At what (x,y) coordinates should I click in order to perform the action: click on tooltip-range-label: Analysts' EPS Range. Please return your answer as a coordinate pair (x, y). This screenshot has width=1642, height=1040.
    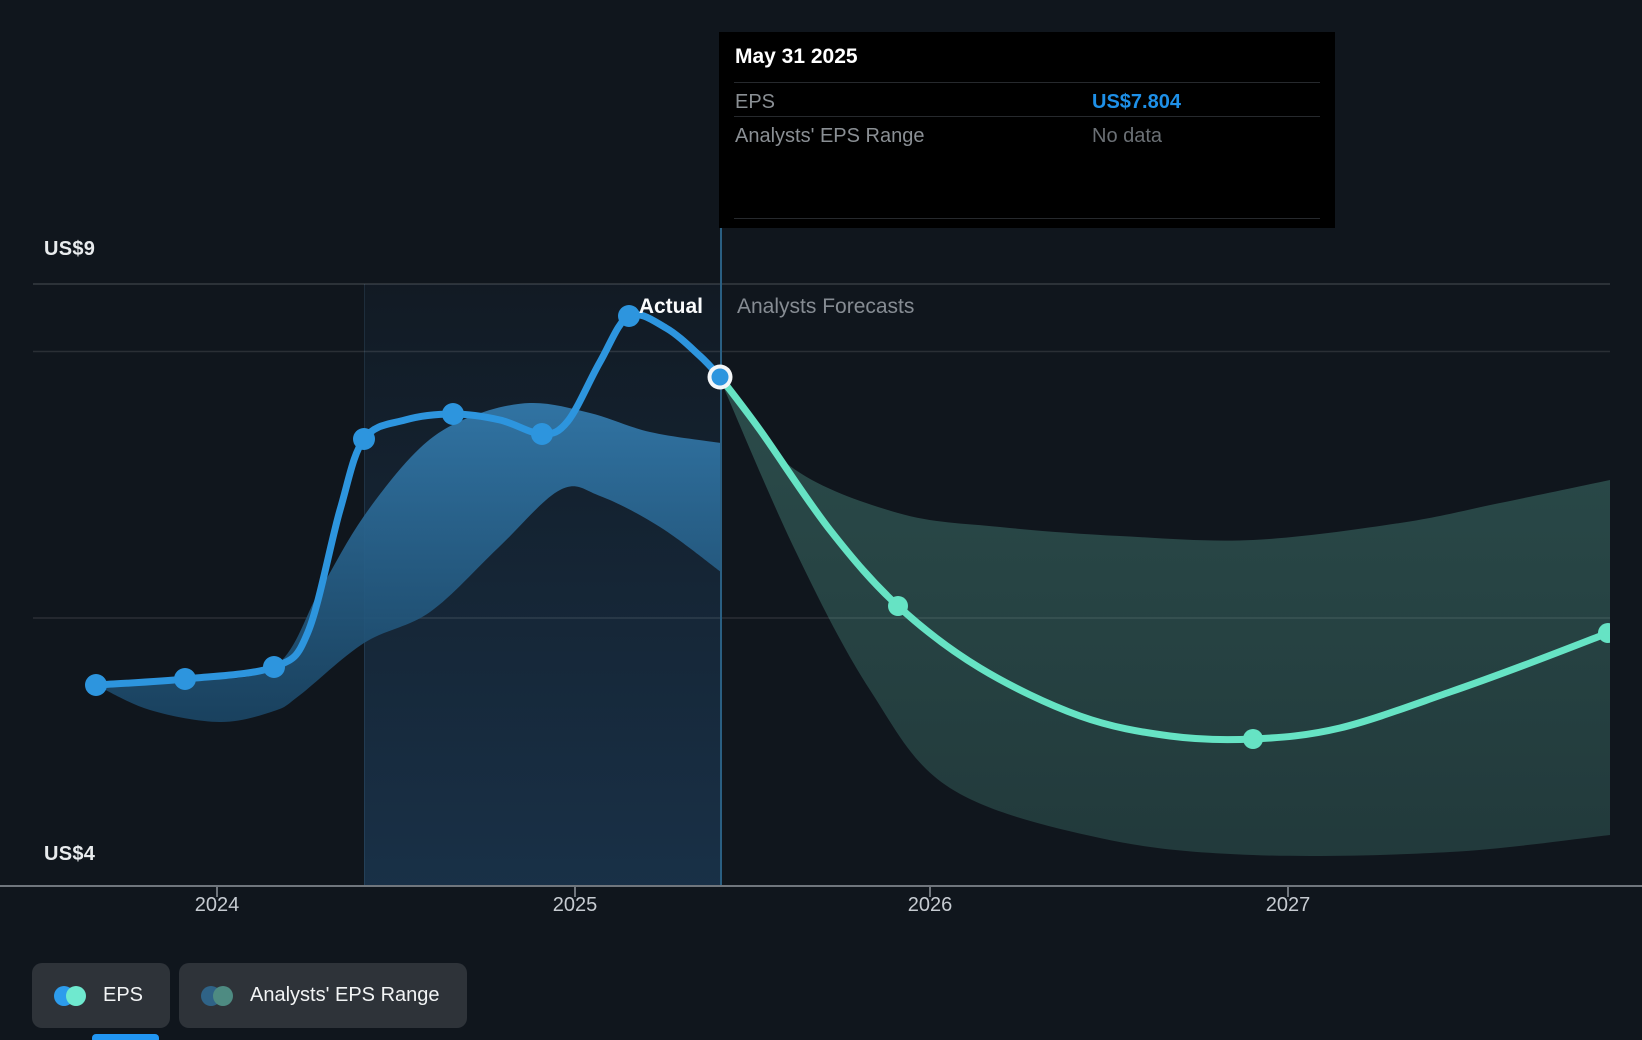
    Looking at the image, I should click on (830, 136).